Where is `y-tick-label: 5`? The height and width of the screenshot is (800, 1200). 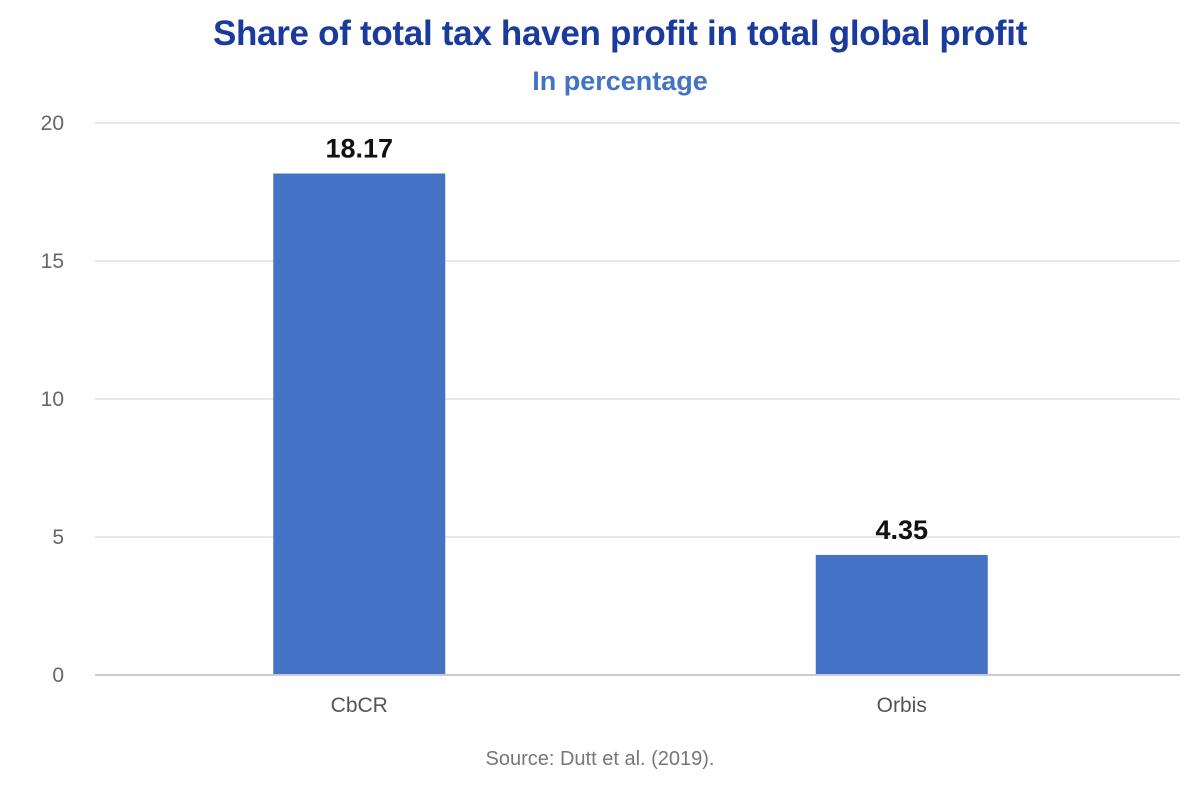
y-tick-label: 5 is located at coordinates (58, 537).